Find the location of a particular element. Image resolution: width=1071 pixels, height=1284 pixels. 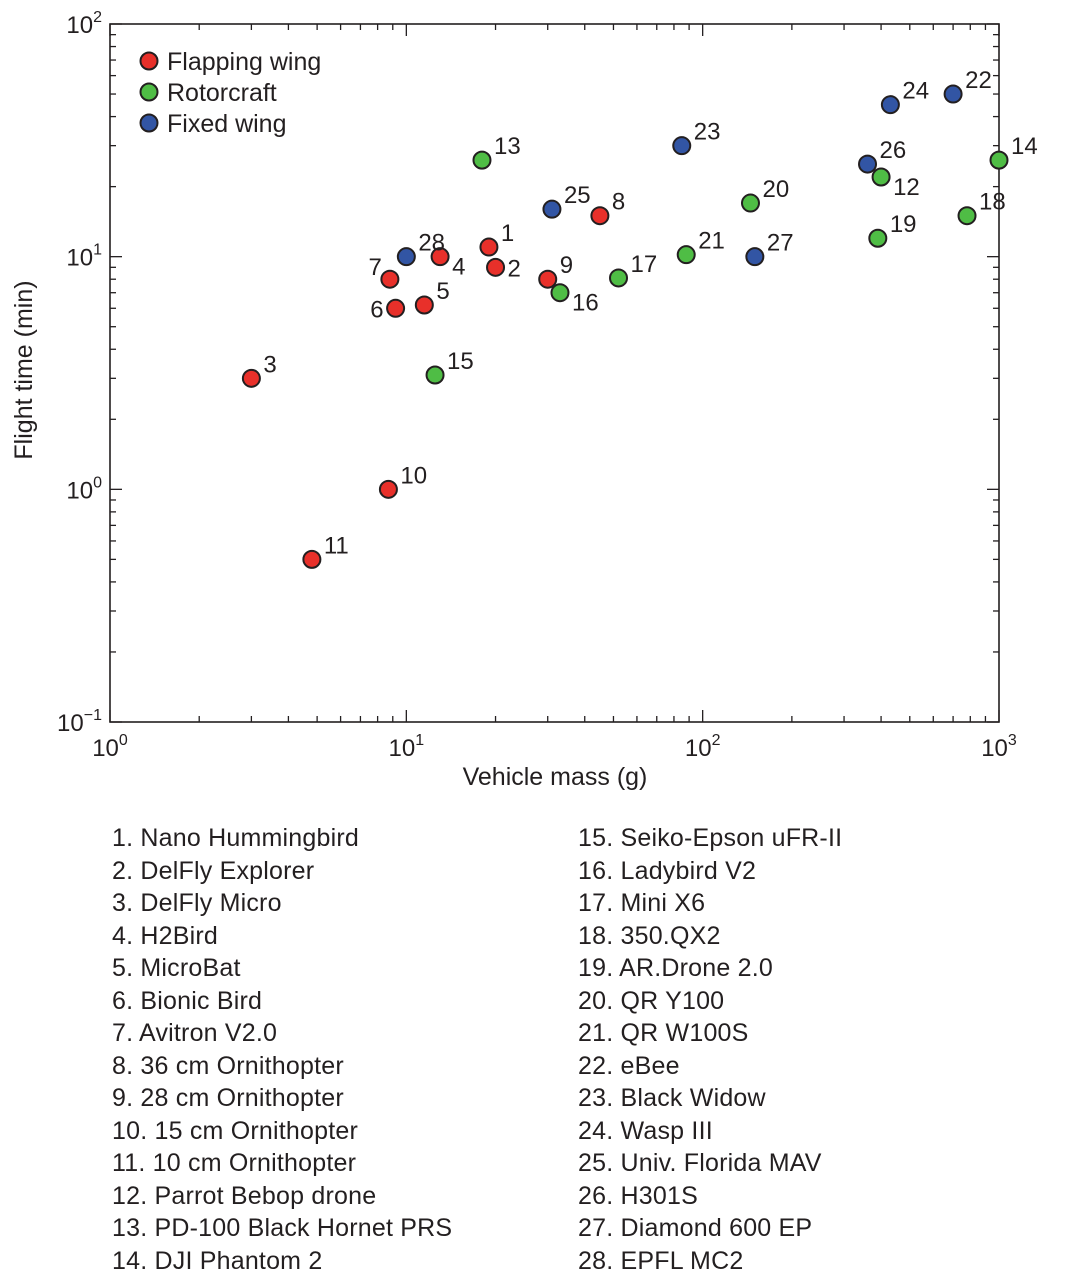

data-point-label: 28 is located at coordinates (431, 243).